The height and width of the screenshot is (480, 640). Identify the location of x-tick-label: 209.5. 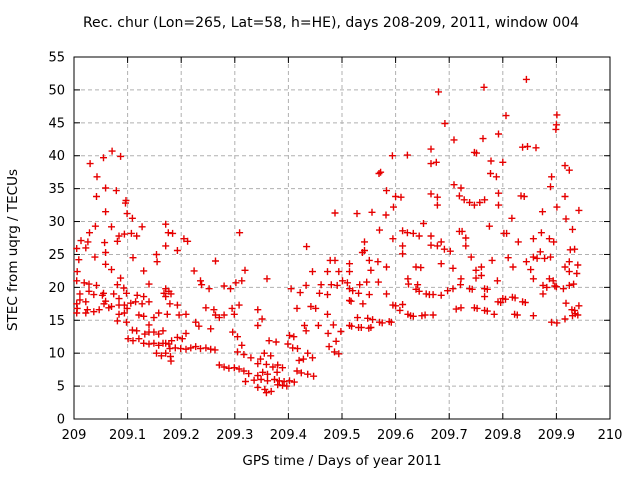
(341, 435).